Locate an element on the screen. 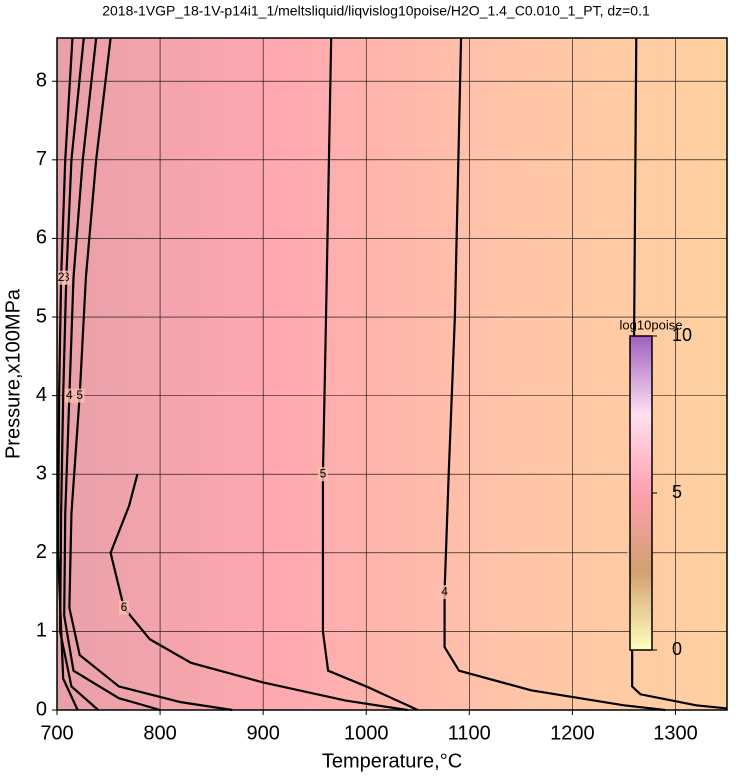 This screenshot has height=781, width=751. x-tick-label: 1300 is located at coordinates (675, 733).